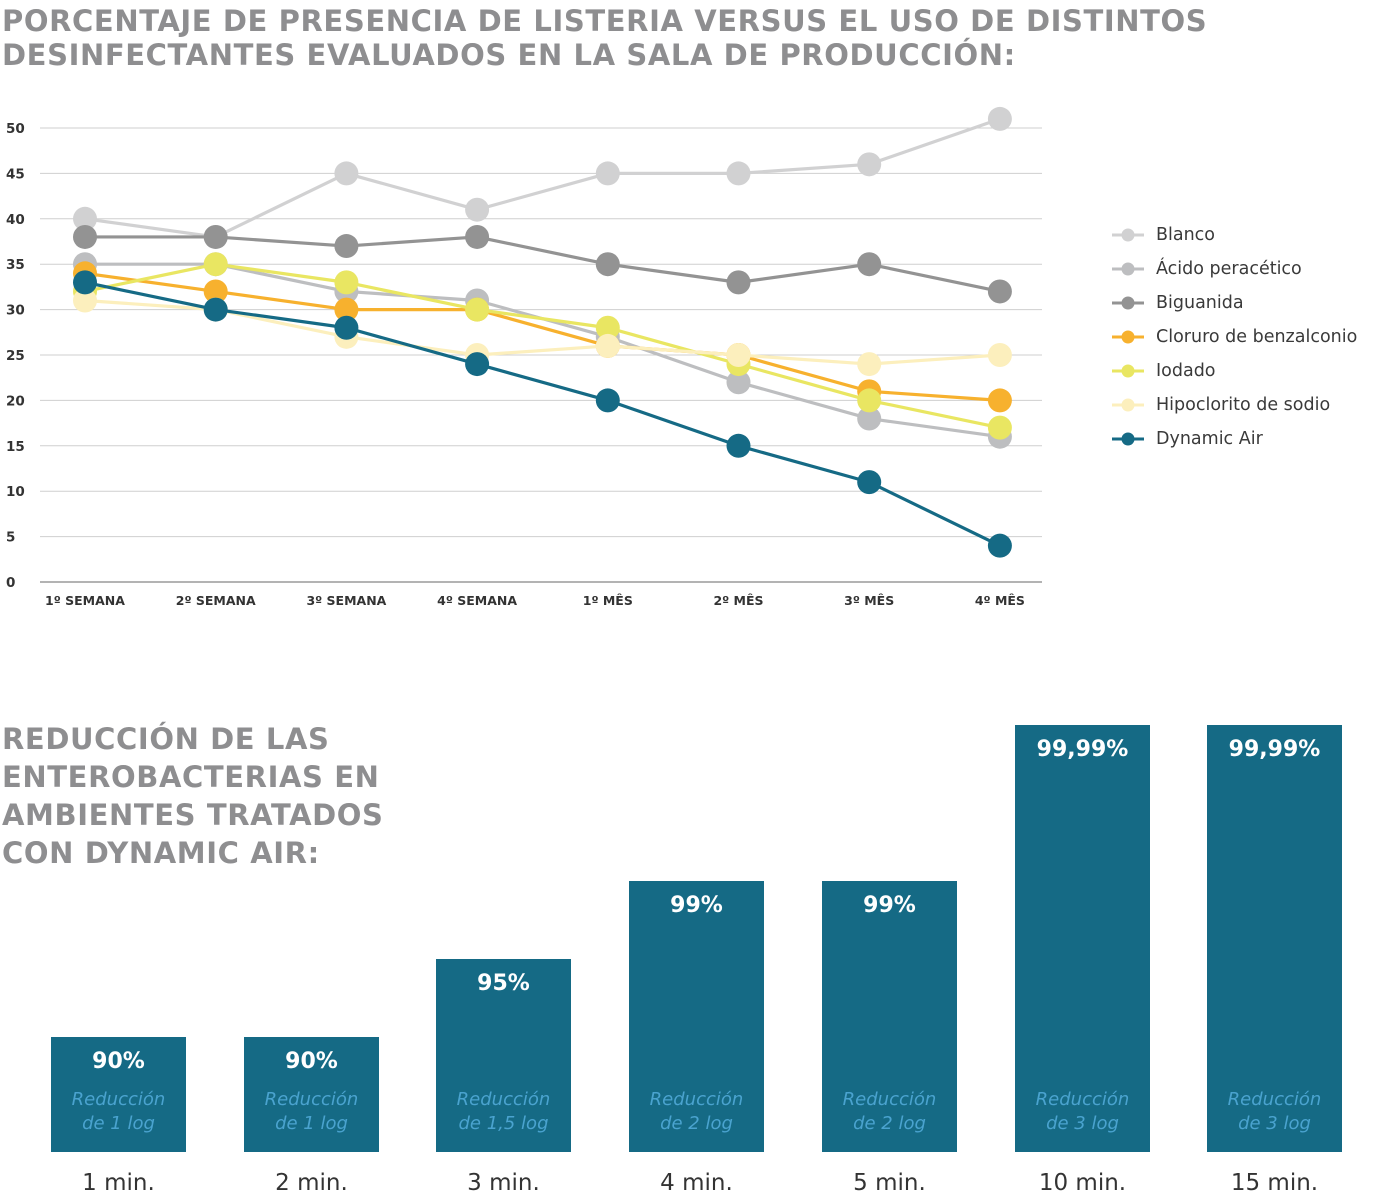  I want to click on legend-label: Ácido peracético, so click(1229, 269).